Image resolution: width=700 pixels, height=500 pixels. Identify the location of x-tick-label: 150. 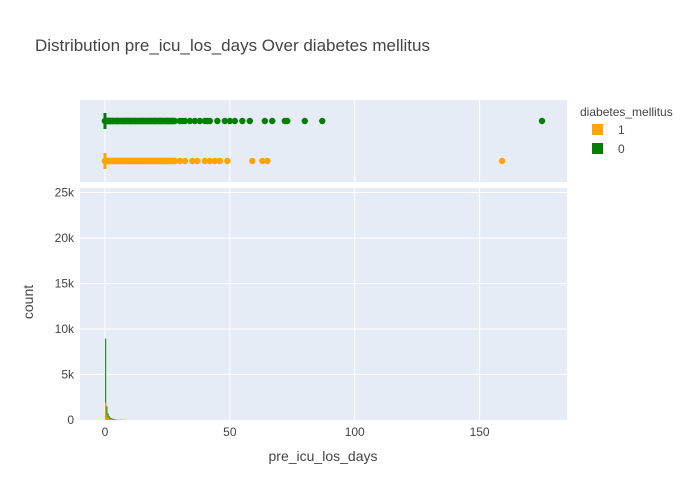
(480, 432).